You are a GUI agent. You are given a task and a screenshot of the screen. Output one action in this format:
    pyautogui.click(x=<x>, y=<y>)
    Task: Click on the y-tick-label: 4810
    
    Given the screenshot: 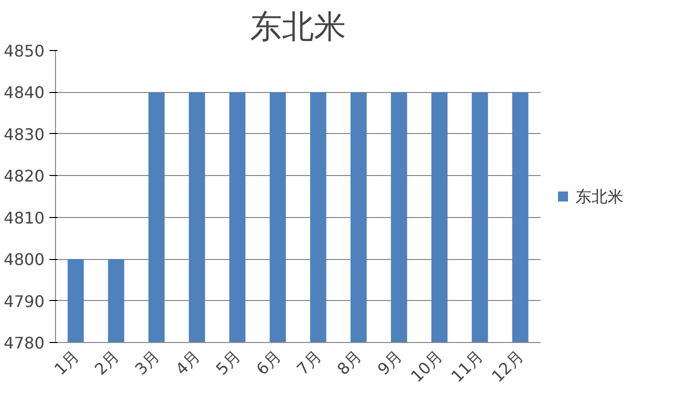 What is the action you would take?
    pyautogui.click(x=24, y=218)
    